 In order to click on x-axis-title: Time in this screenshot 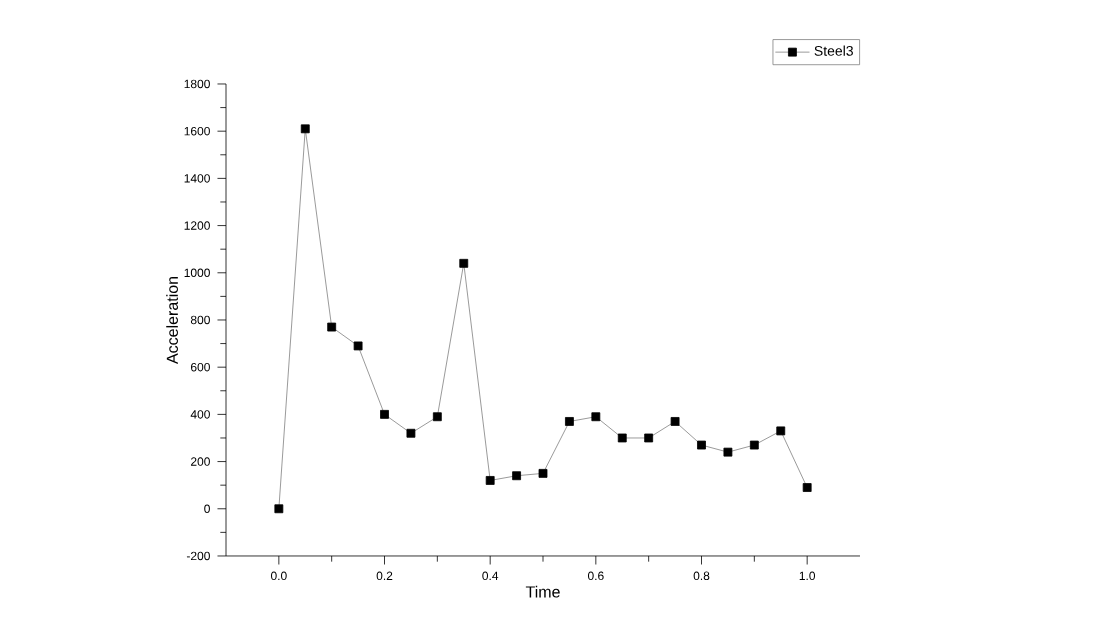, I will do `click(542, 591)`.